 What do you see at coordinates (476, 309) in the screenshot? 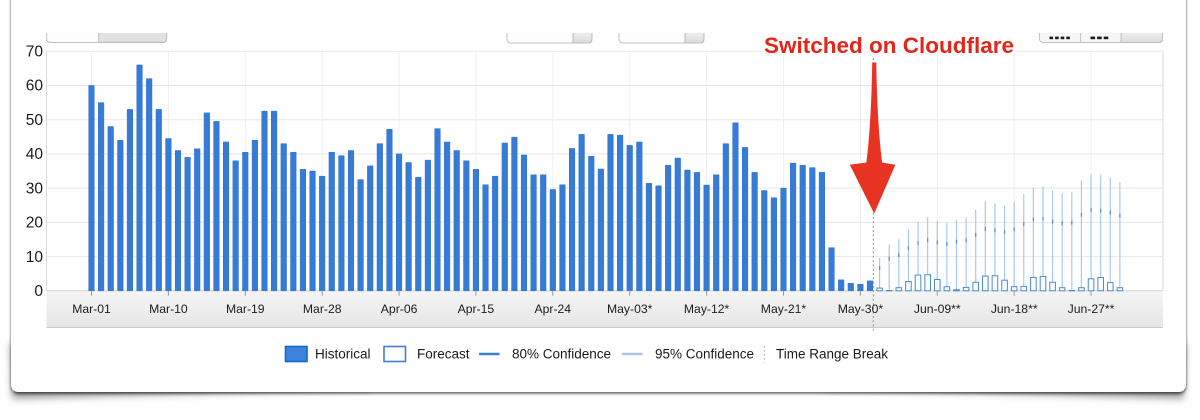
I see `svg-text: Apr-15` at bounding box center [476, 309].